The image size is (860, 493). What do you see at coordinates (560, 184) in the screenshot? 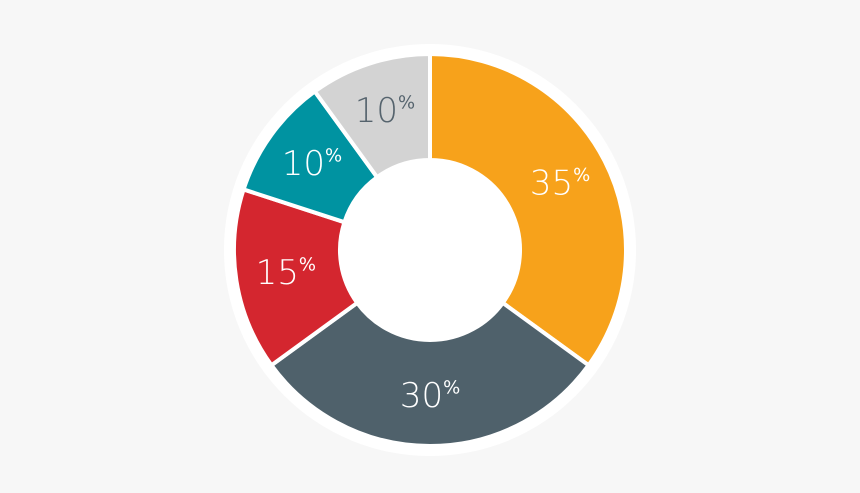
I see `data-label: 35%` at bounding box center [560, 184].